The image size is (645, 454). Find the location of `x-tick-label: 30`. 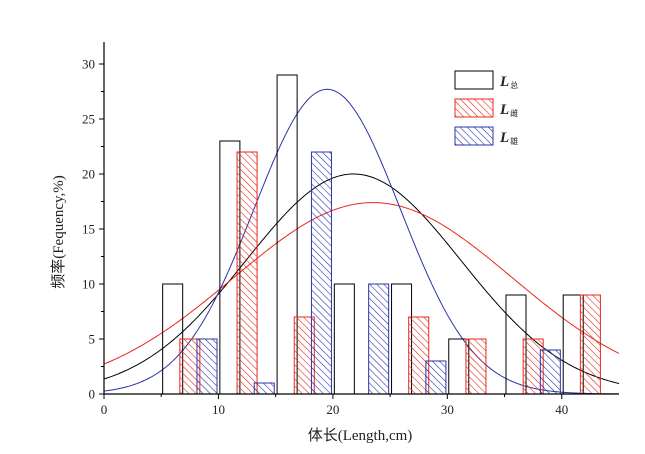

x-tick-label: 30 is located at coordinates (447, 409).